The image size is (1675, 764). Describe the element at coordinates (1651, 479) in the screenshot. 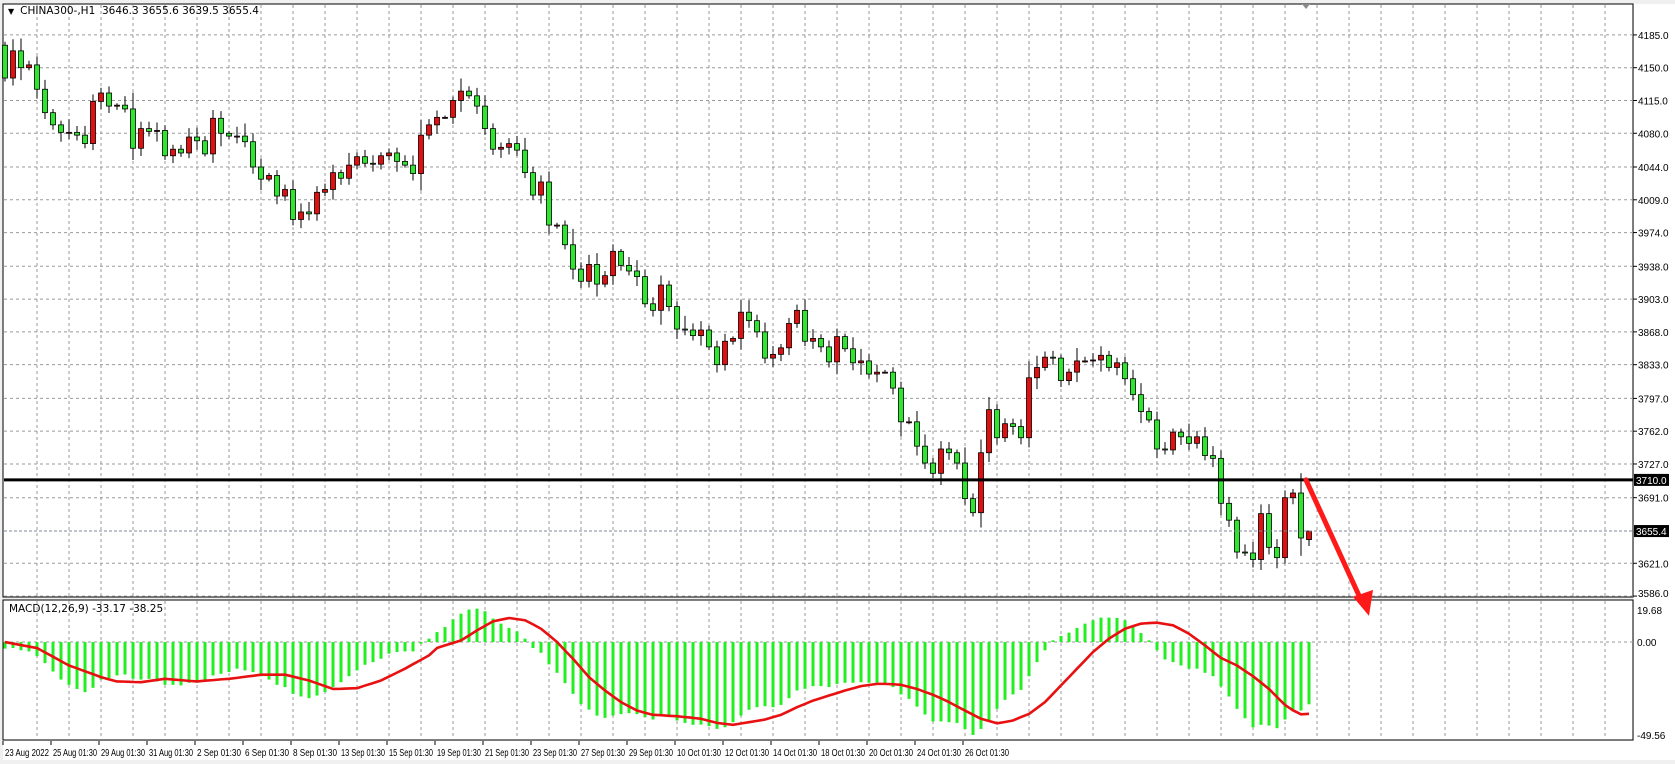

I see `price-label-box` at that location.